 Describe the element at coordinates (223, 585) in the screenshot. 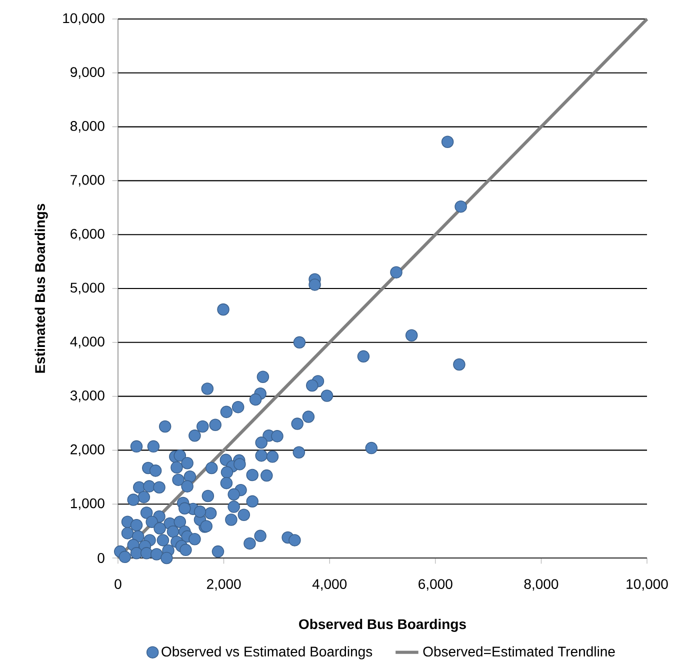

I see `x-tick-label: 2,000` at that location.